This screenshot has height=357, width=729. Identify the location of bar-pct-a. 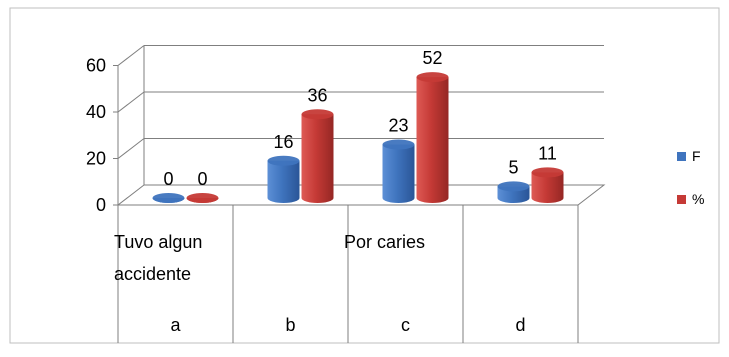
(202, 198).